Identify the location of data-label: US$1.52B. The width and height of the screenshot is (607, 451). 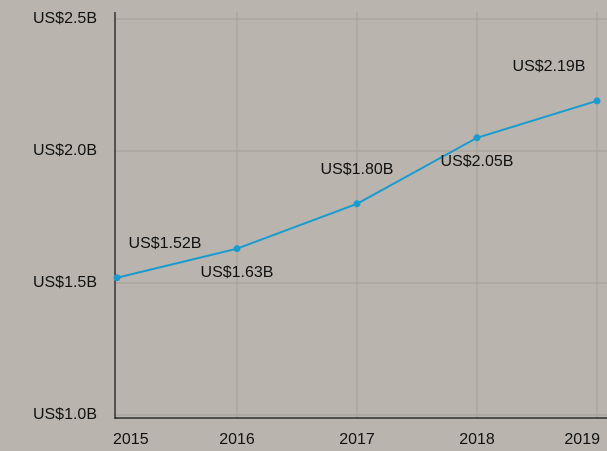
(165, 243).